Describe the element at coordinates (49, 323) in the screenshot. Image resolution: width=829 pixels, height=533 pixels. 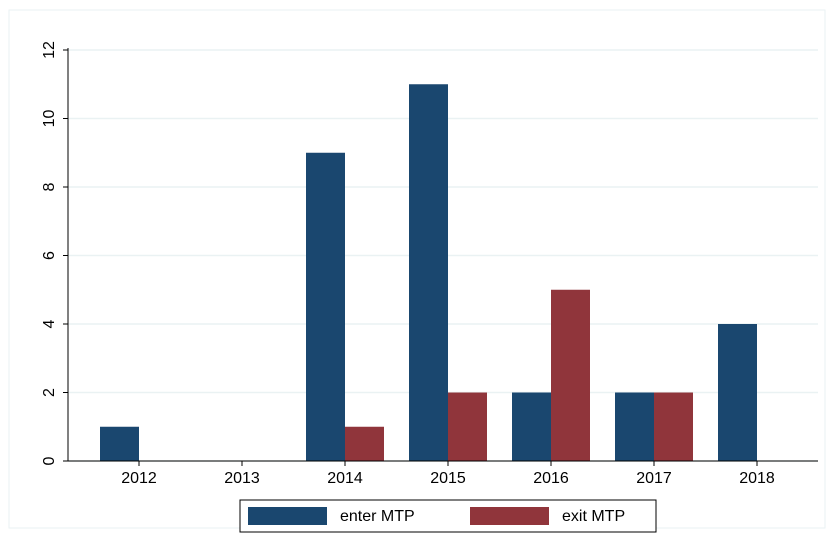
I see `y-tick-label: 4` at that location.